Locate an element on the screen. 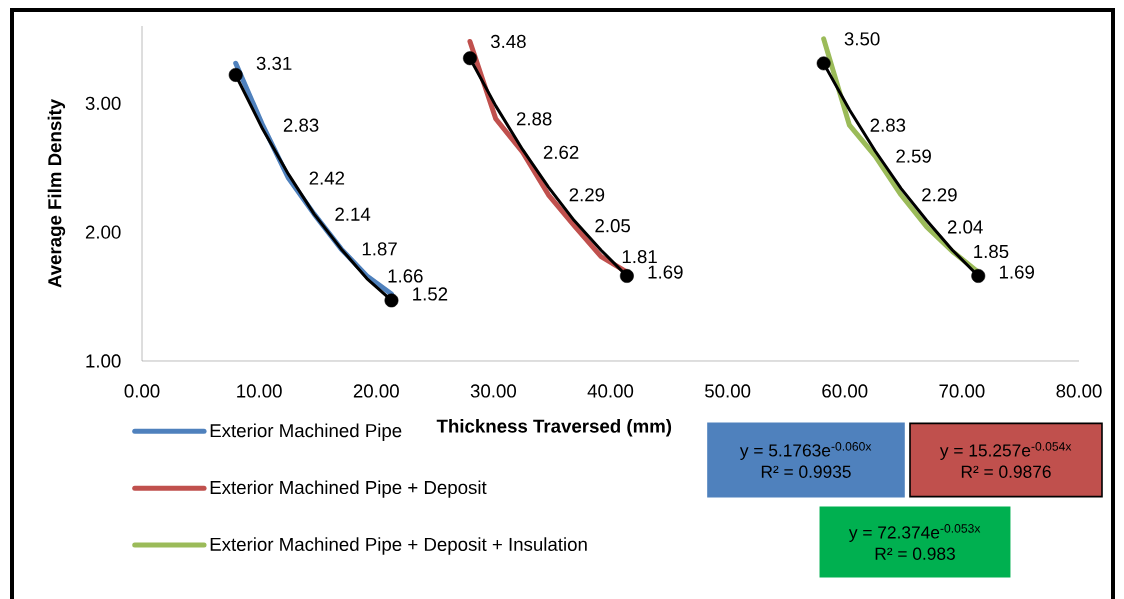 The width and height of the screenshot is (1124, 599). text: y = 15.257e$^{-0.054x}$ is located at coordinates (1005, 451).